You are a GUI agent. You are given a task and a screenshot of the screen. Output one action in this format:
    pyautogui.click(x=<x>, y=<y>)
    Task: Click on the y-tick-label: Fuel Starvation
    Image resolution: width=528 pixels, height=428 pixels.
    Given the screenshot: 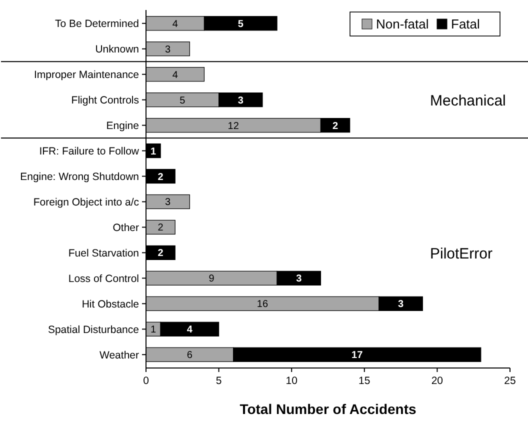 What is the action you would take?
    pyautogui.click(x=104, y=253)
    